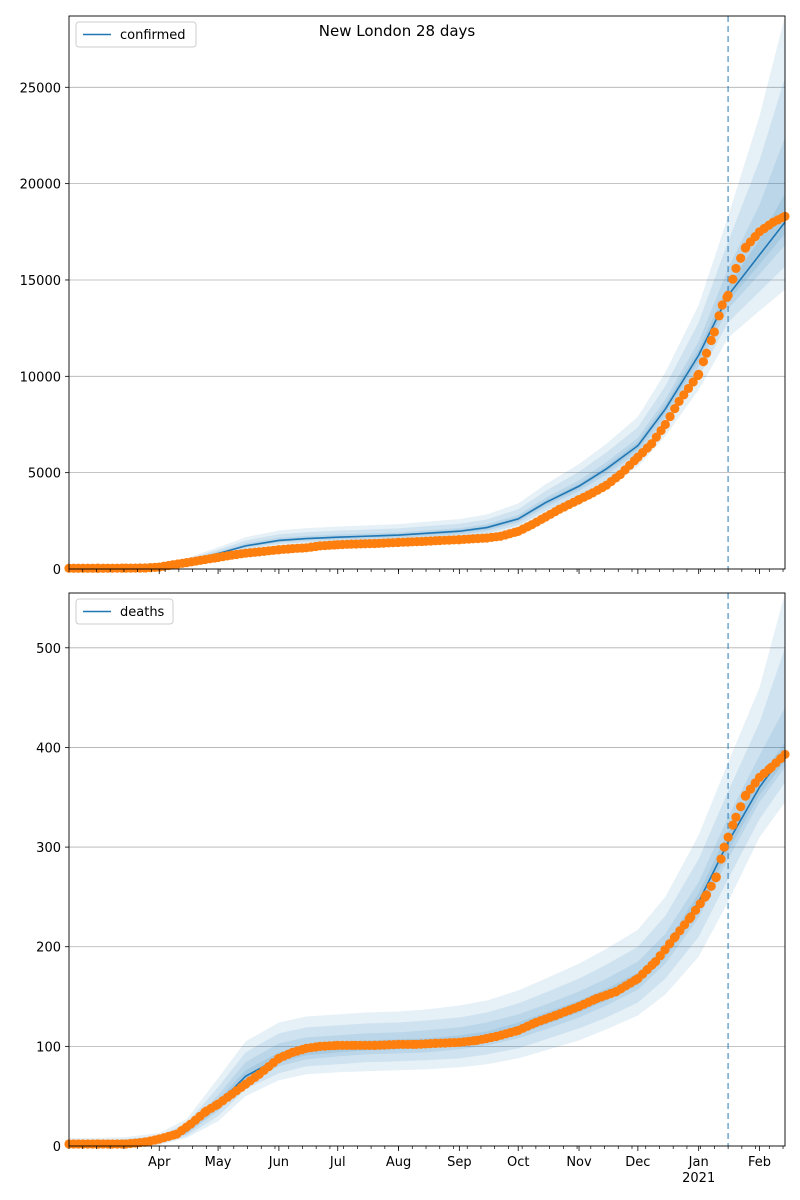  Describe the element at coordinates (337, 1162) in the screenshot. I see `x-tick-label: Jul` at that location.